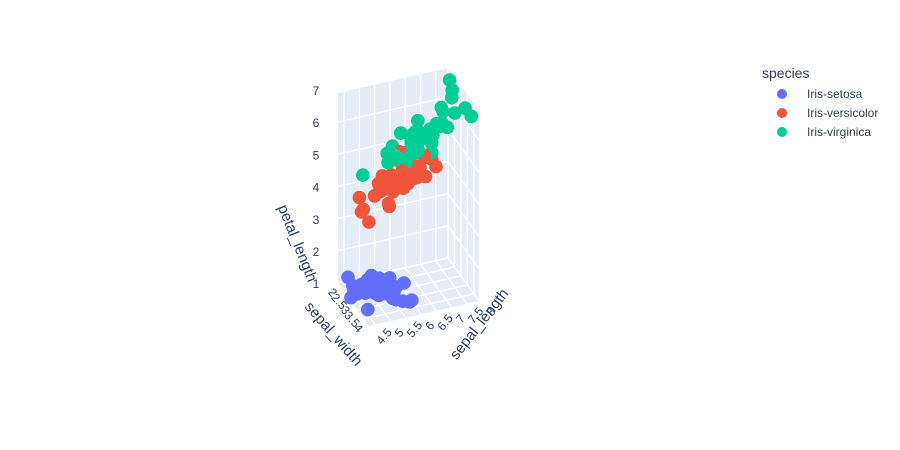 The height and width of the screenshot is (450, 900). What do you see at coordinates (316, 284) in the screenshot?
I see `z-tick-label: 1` at bounding box center [316, 284].